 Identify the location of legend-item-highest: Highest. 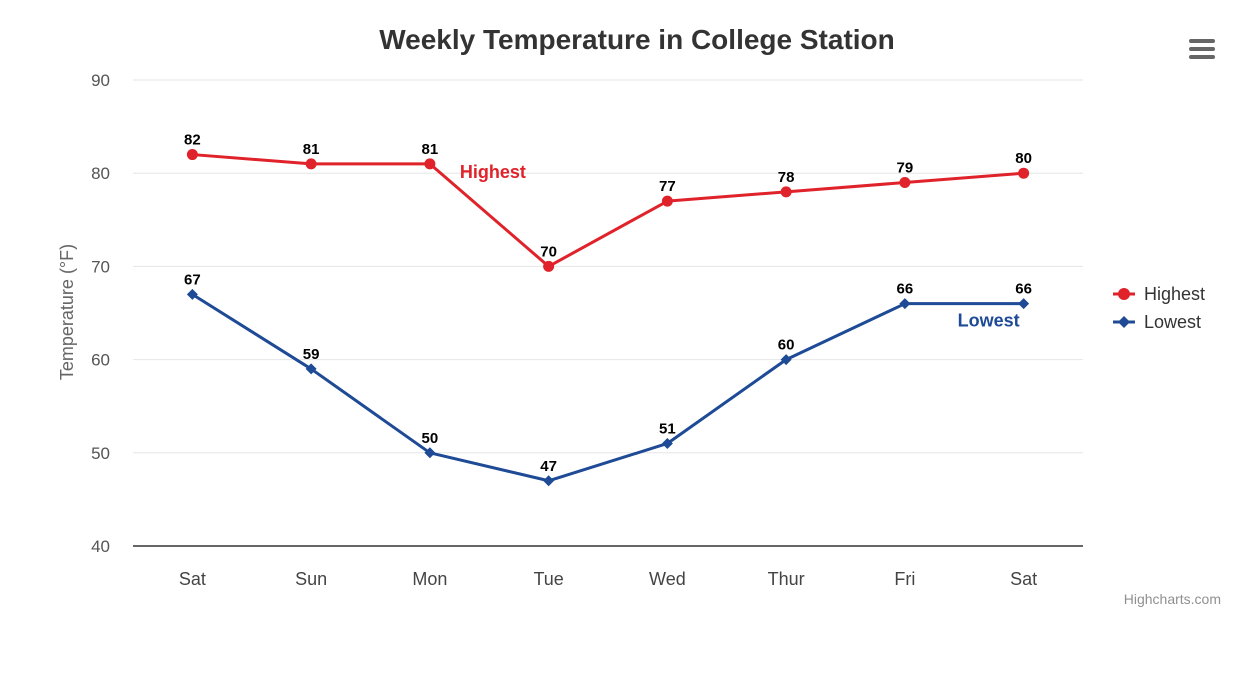
(1159, 294).